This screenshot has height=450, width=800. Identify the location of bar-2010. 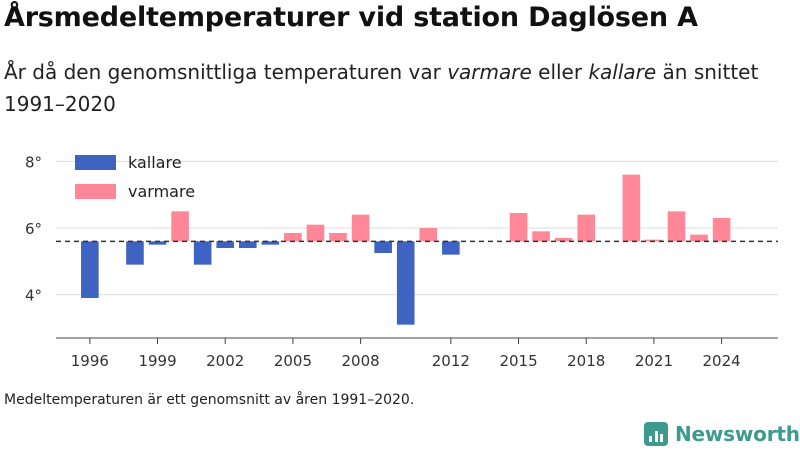
(405, 283).